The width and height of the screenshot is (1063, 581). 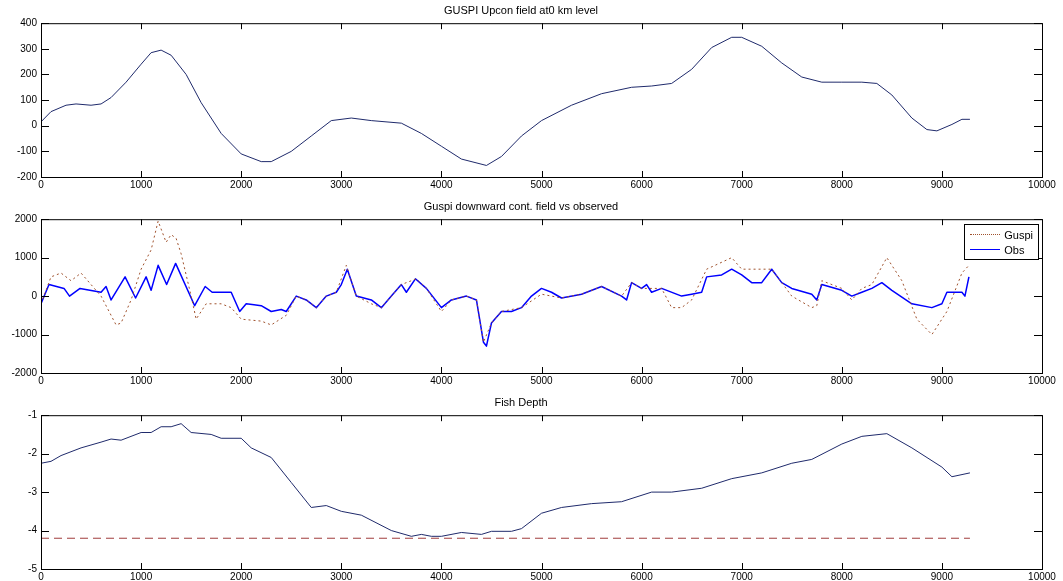 What do you see at coordinates (29, 74) in the screenshot?
I see `y-tick-label: 200` at bounding box center [29, 74].